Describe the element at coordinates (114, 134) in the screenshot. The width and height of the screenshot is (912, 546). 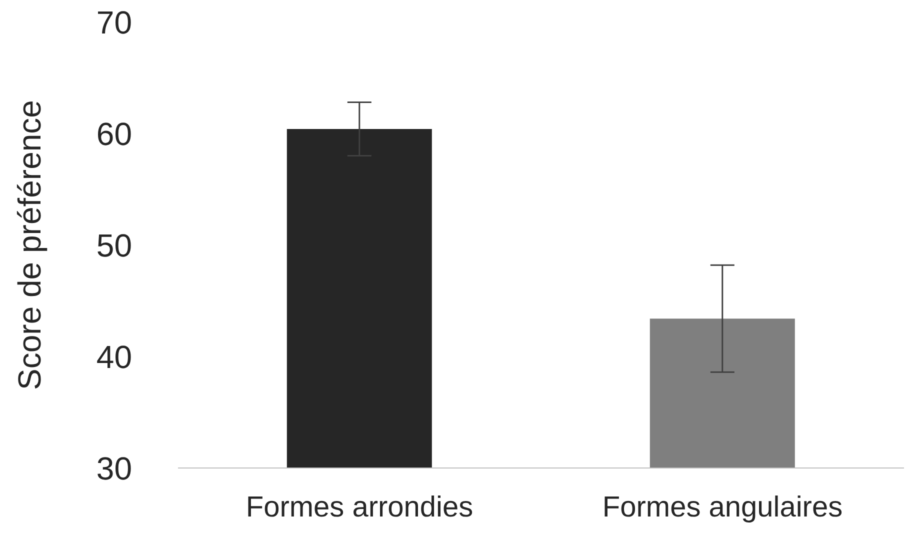
I see `y-tick-label: 60` at that location.